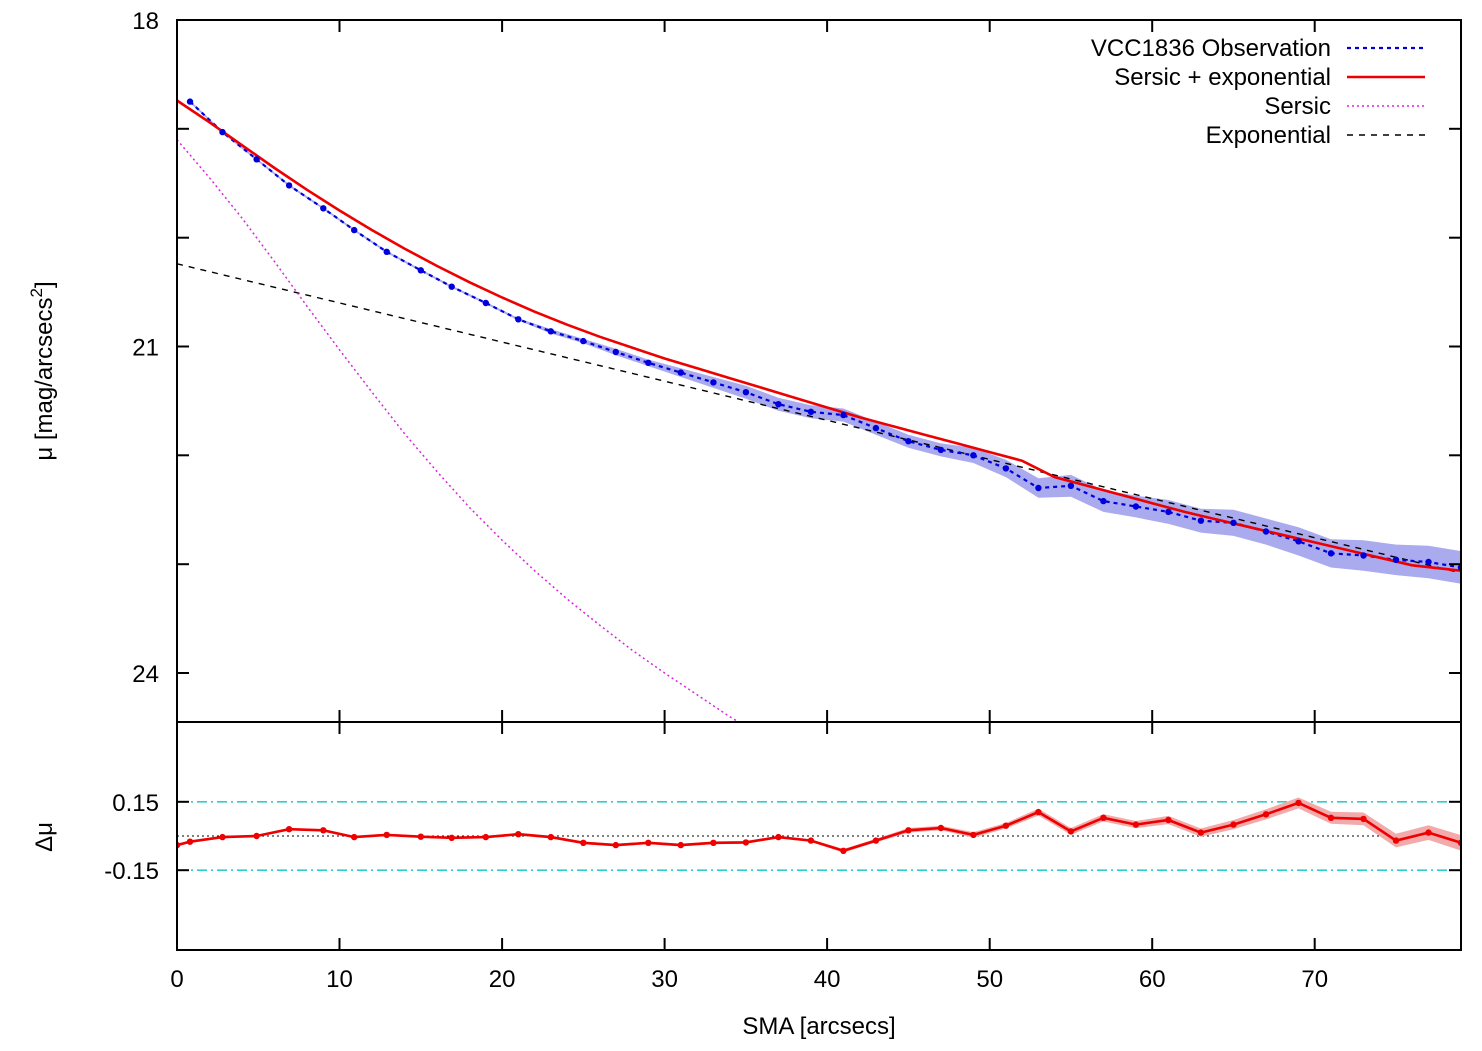 The width and height of the screenshot is (1482, 1051). What do you see at coordinates (339, 979) in the screenshot?
I see `x-tick-label: 10` at bounding box center [339, 979].